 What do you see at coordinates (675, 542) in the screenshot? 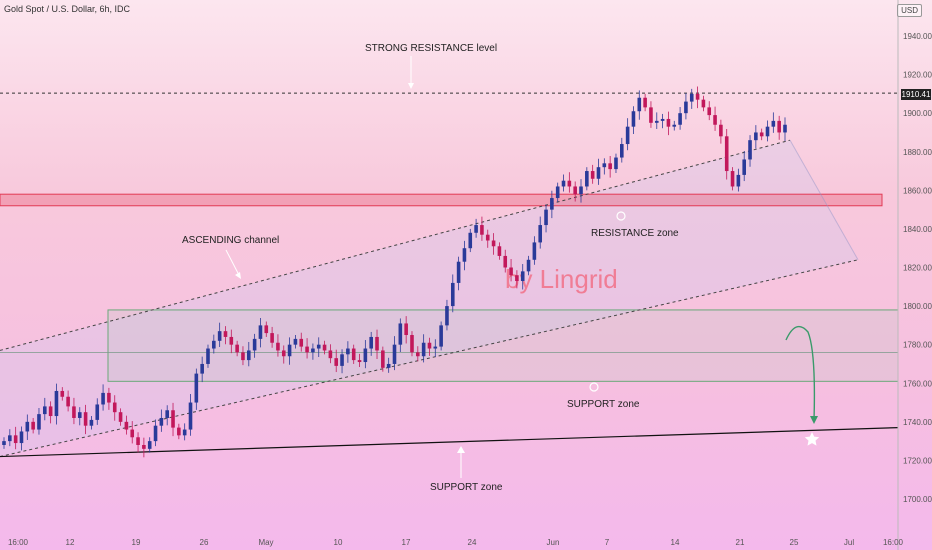
I see `x-tick-label: 14` at bounding box center [675, 542].